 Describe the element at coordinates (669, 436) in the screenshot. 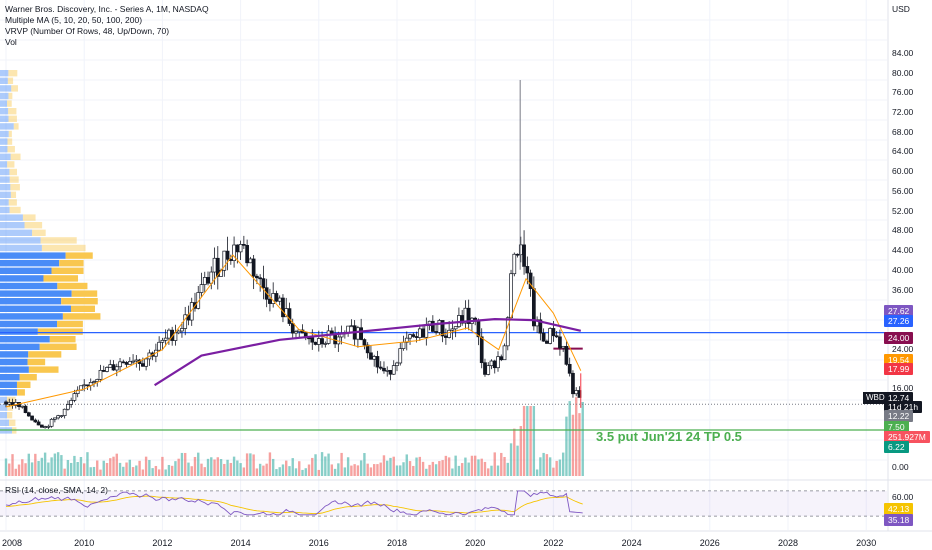

I see `text-annotation: 3.5 put Jun'21 24 TP 0.5` at that location.